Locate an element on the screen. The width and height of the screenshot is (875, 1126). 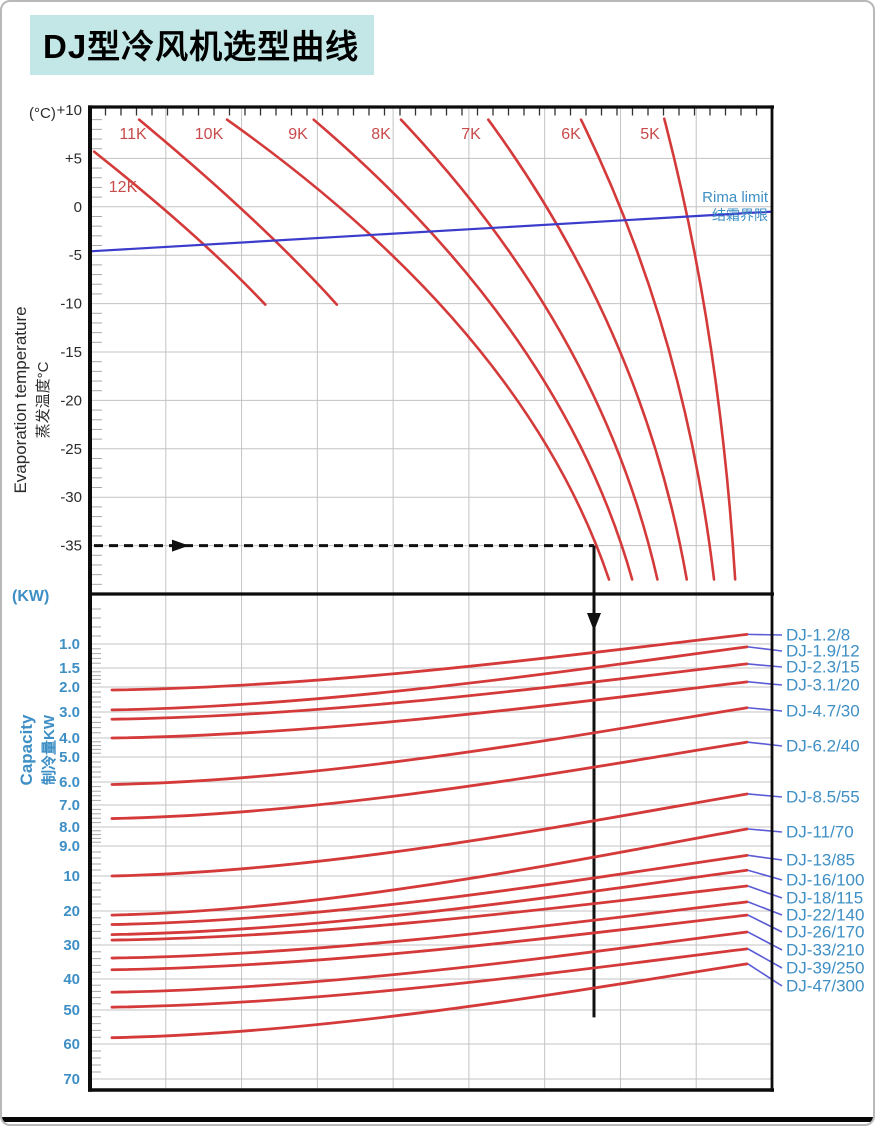
capacity-curve-DJ-6.2/40 is located at coordinates (429, 780).